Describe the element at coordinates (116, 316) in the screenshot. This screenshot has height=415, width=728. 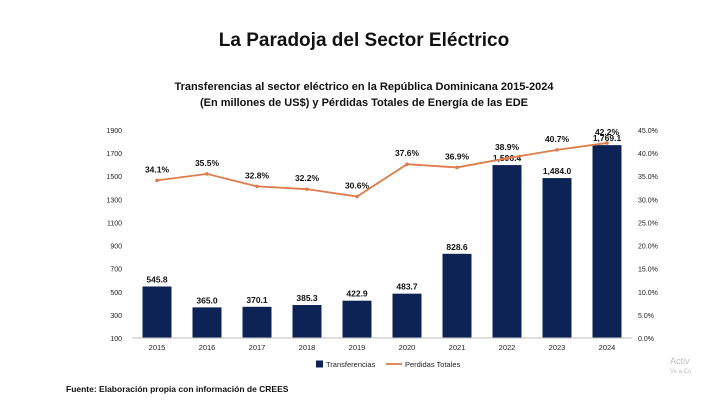
I see `left-axis-tick-label: 300` at that location.